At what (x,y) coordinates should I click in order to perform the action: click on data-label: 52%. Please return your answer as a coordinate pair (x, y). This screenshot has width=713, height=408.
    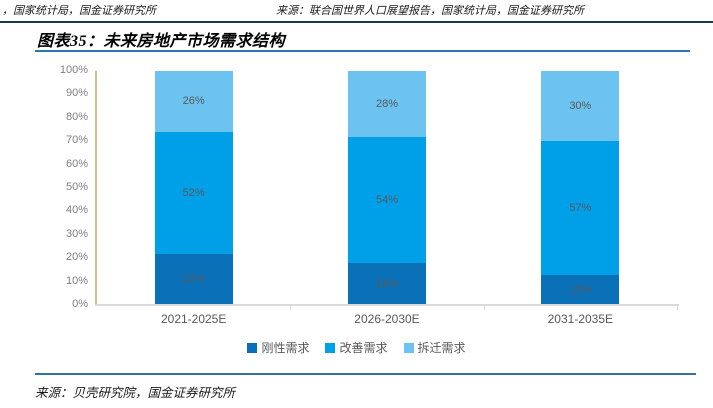
    Looking at the image, I should click on (193, 192).